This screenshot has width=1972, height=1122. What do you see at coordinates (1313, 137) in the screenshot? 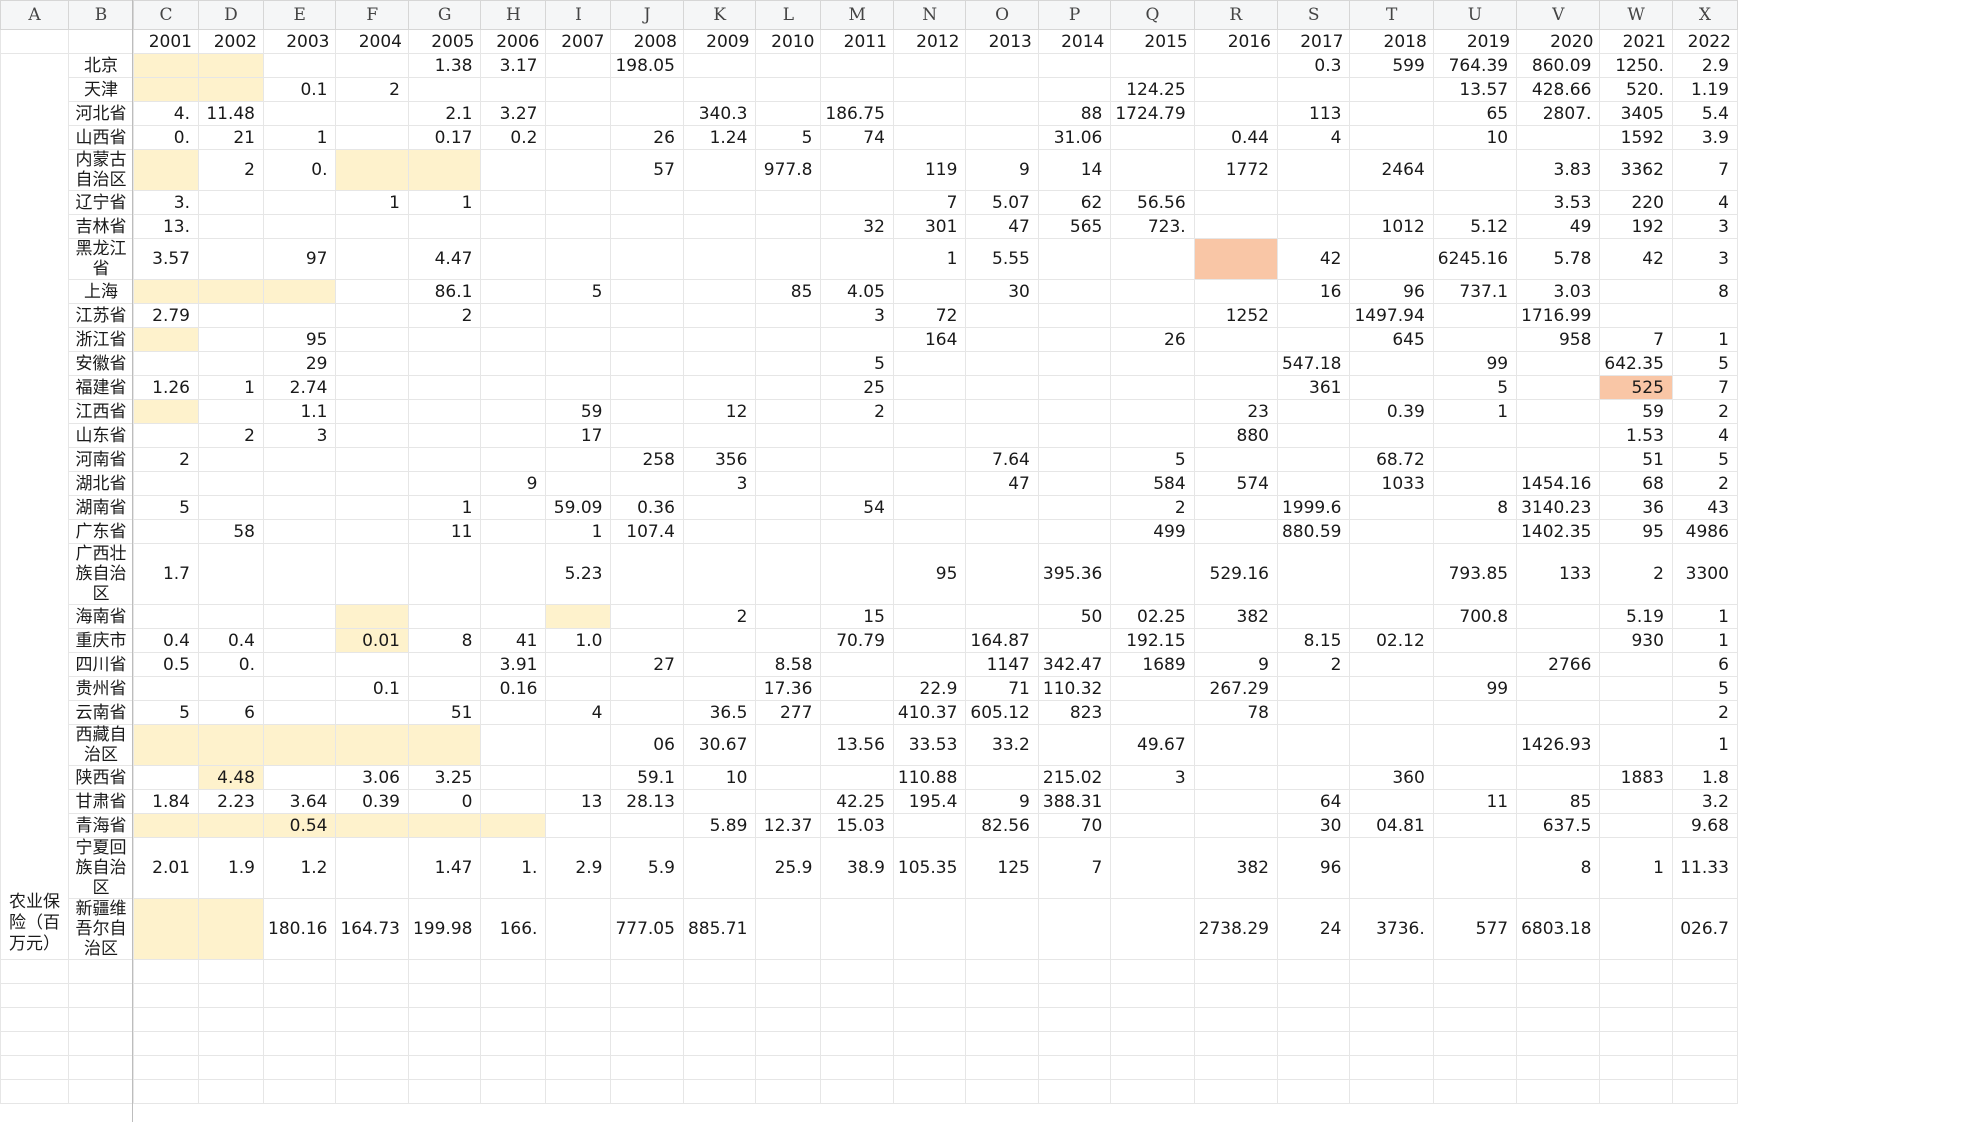
I see `data-cell: 4` at bounding box center [1313, 137].